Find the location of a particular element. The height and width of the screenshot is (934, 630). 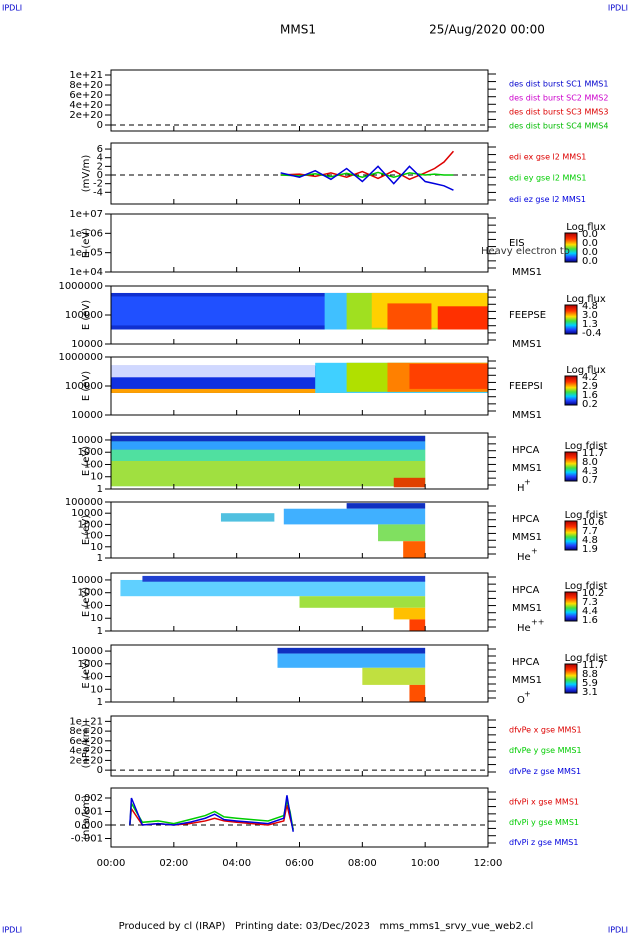

legend-entry: dfvPi y gse MMS1 is located at coordinates (544, 822).